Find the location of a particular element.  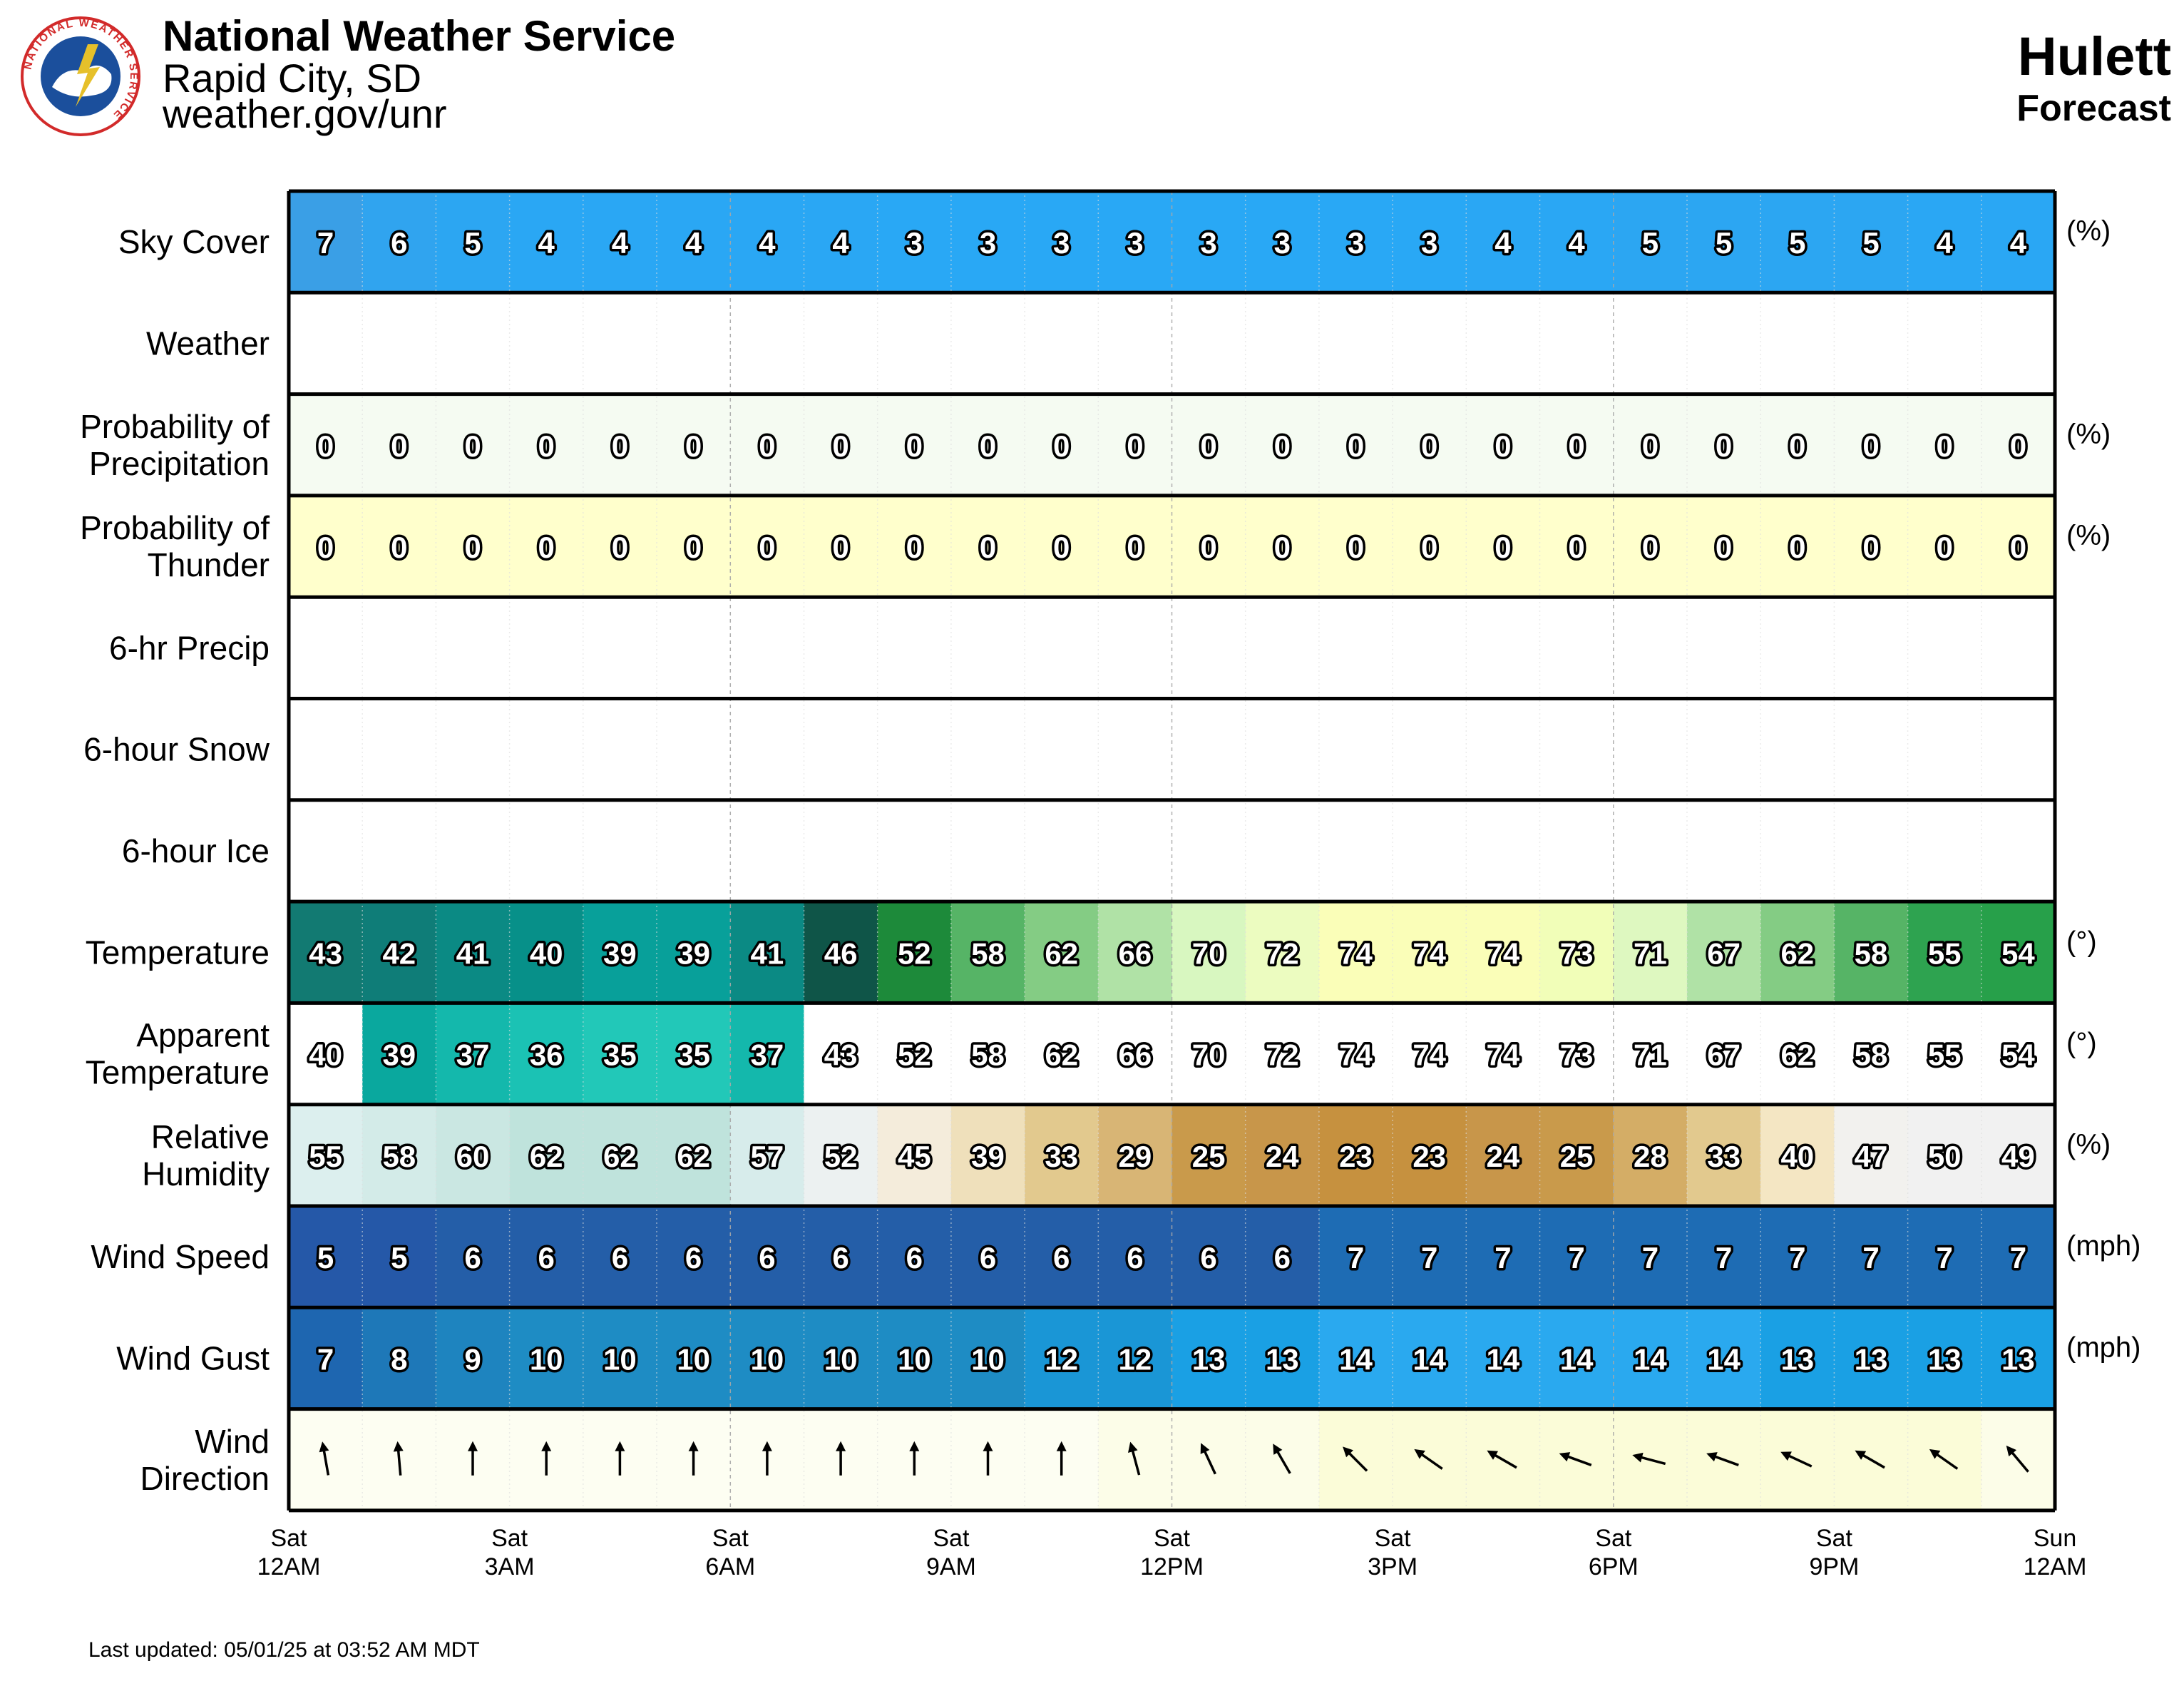

rh-value: 25 is located at coordinates (1209, 1156).